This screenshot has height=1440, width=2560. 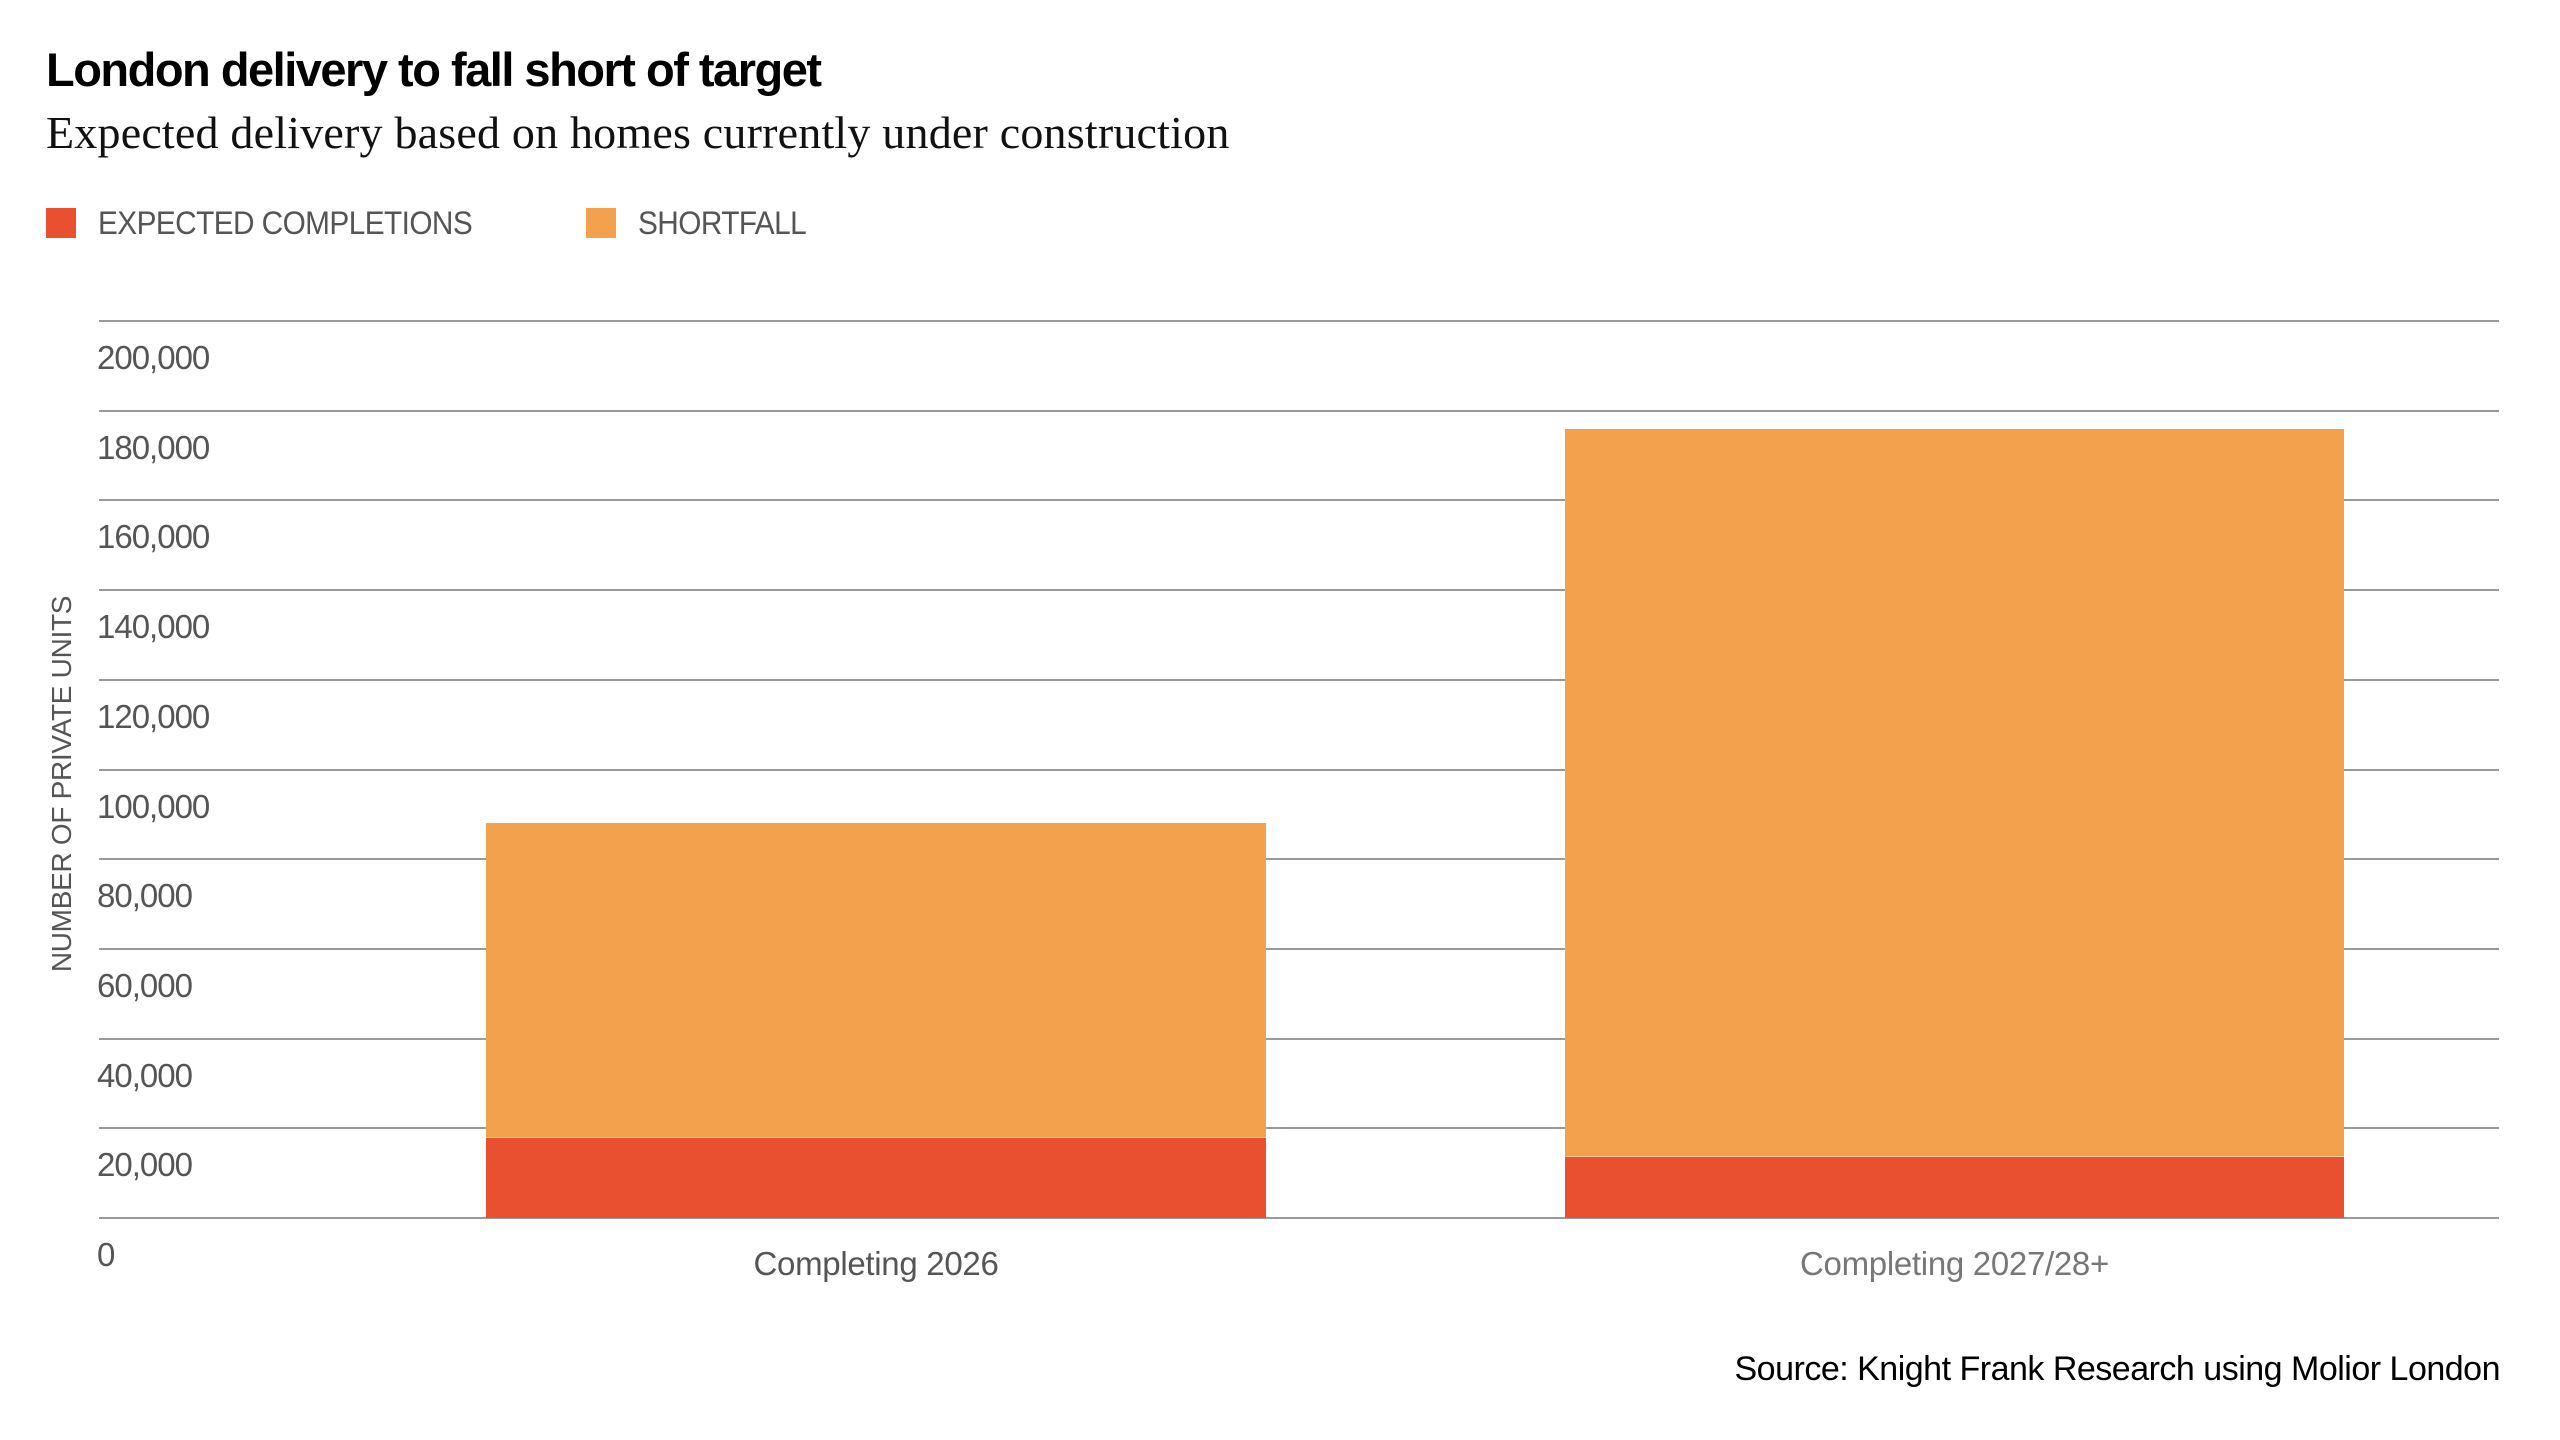 I want to click on y-tick-label: 160,000, so click(x=153, y=536).